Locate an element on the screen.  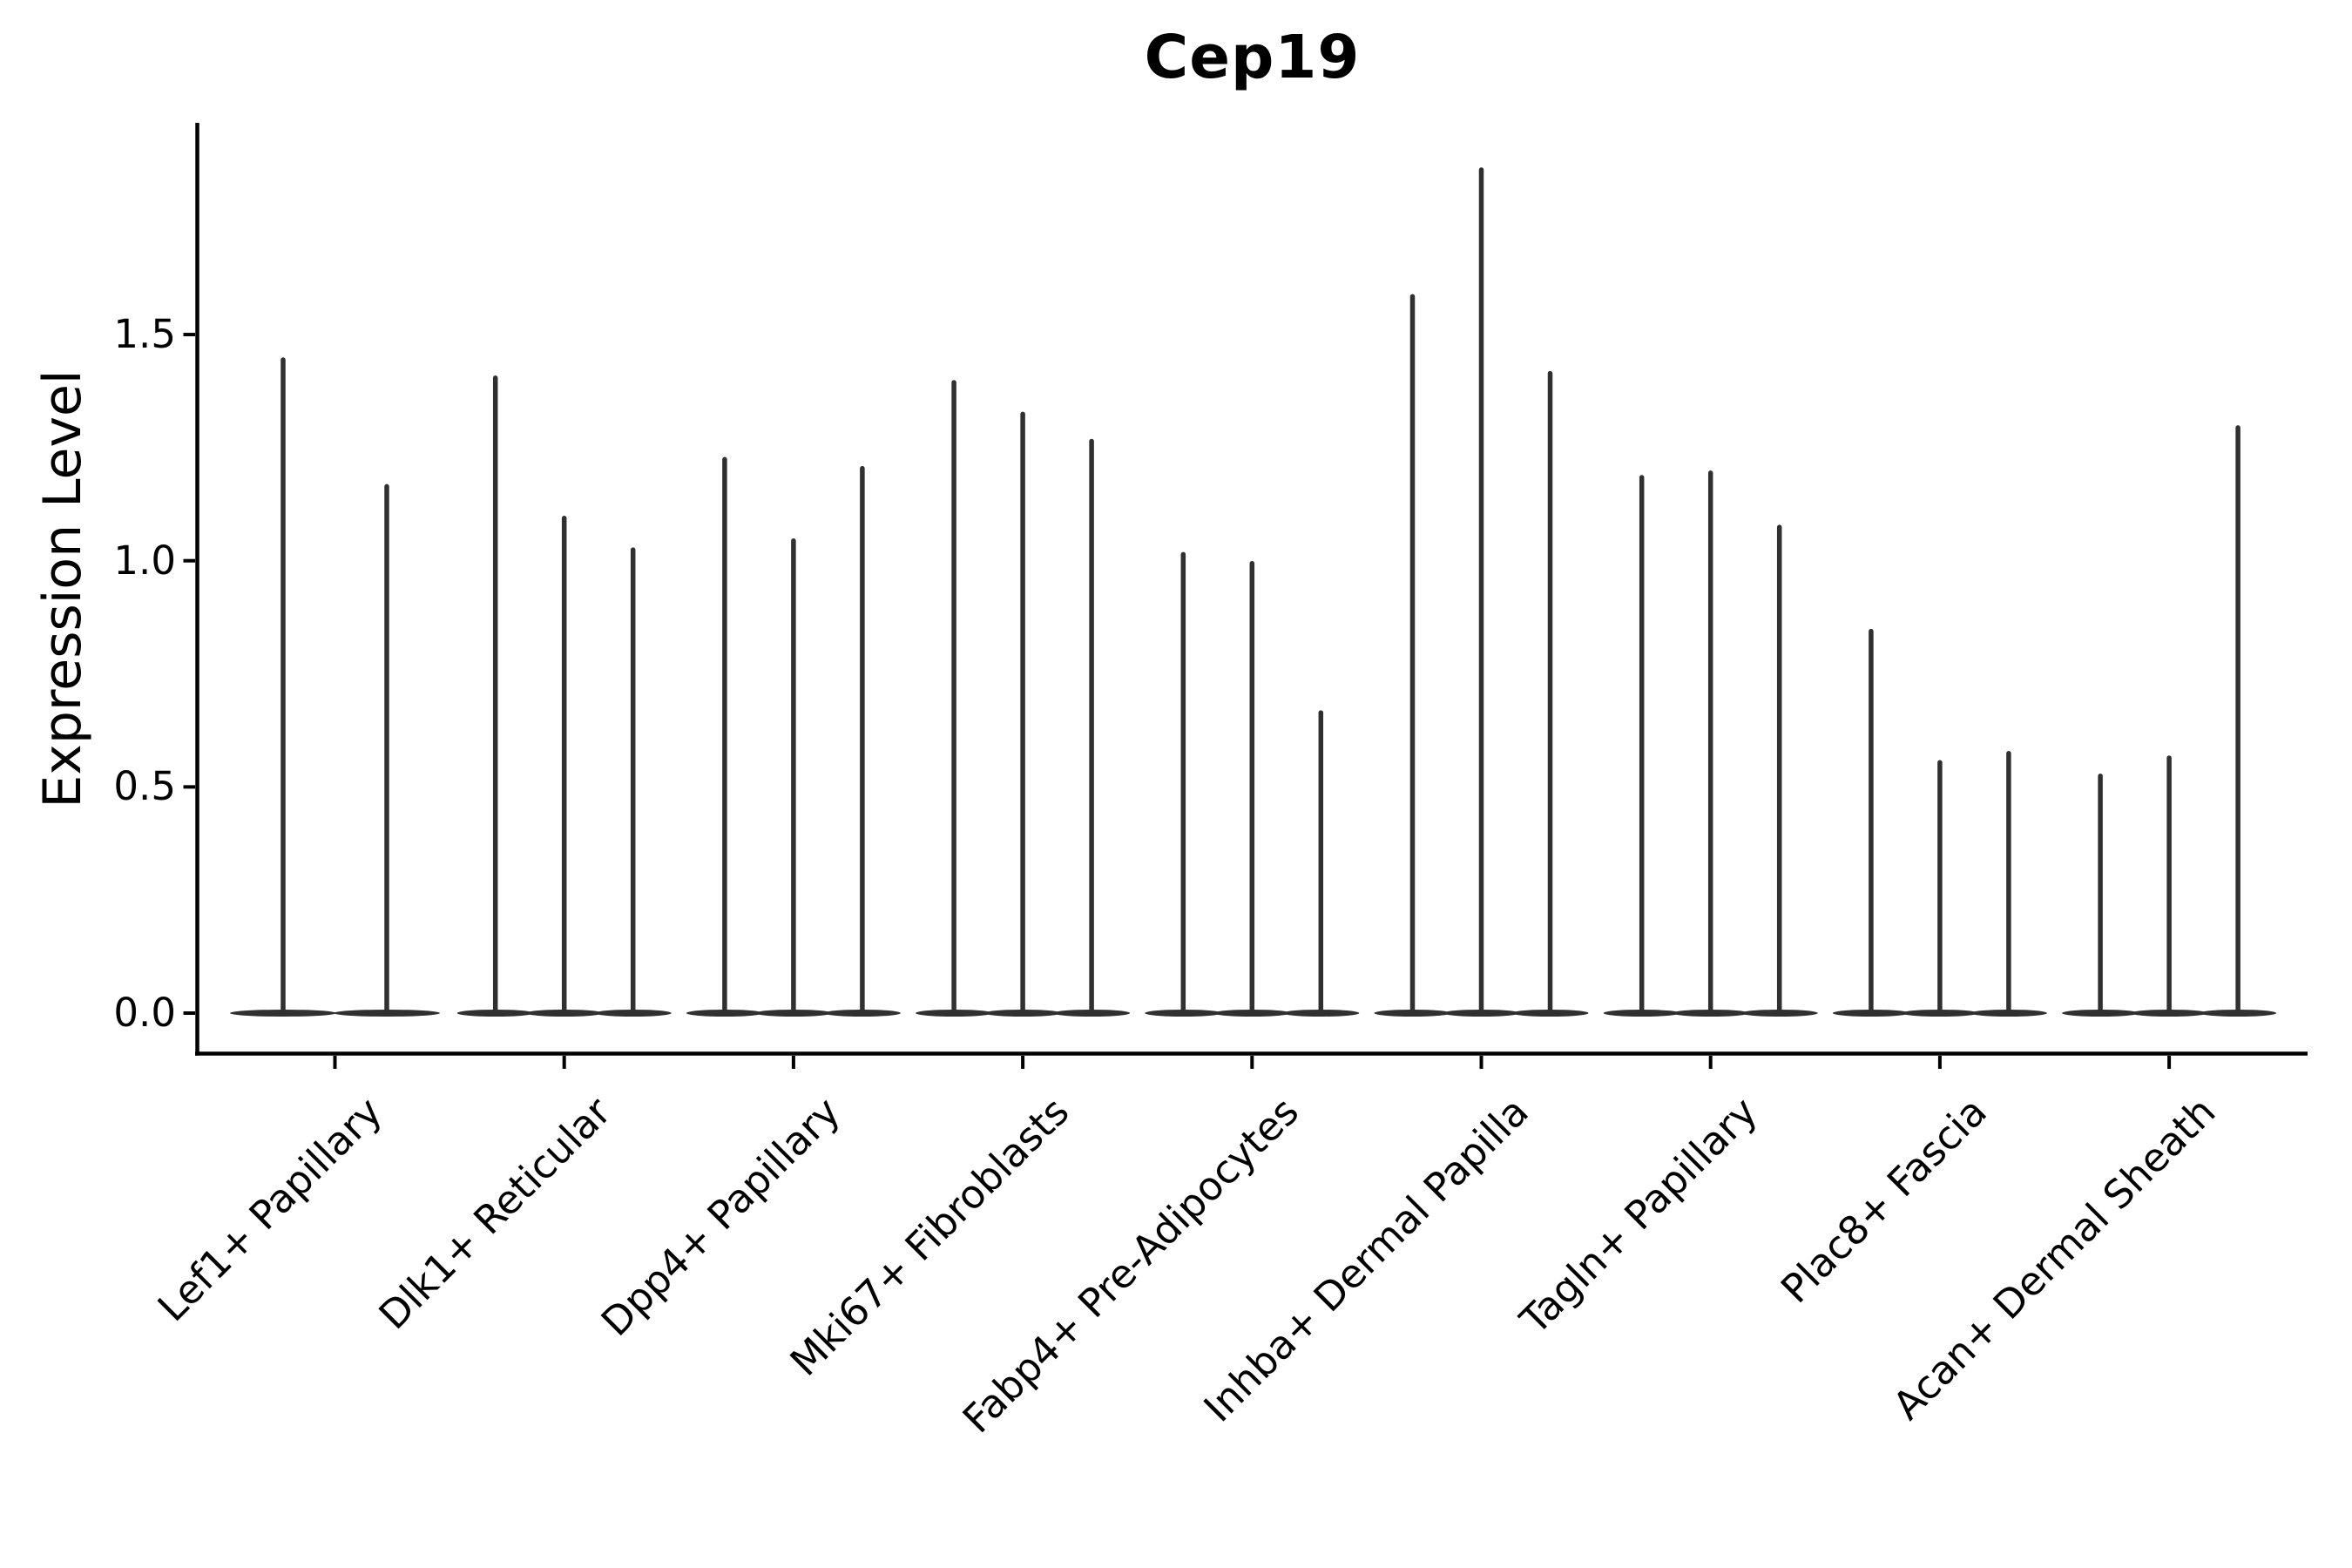
y-tick-label-1.5: 1.5 is located at coordinates (145, 334).